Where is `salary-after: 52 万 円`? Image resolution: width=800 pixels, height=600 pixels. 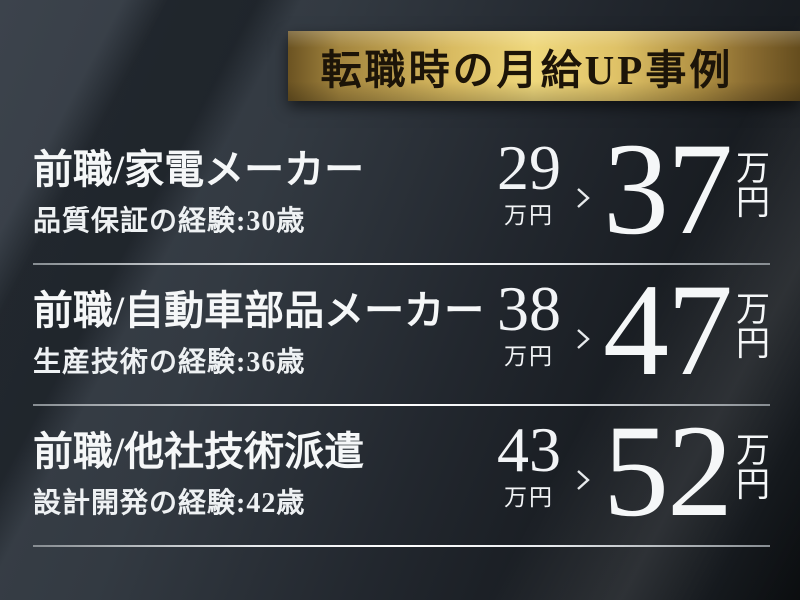 salary-after: 52 万 円 is located at coordinates (686, 470).